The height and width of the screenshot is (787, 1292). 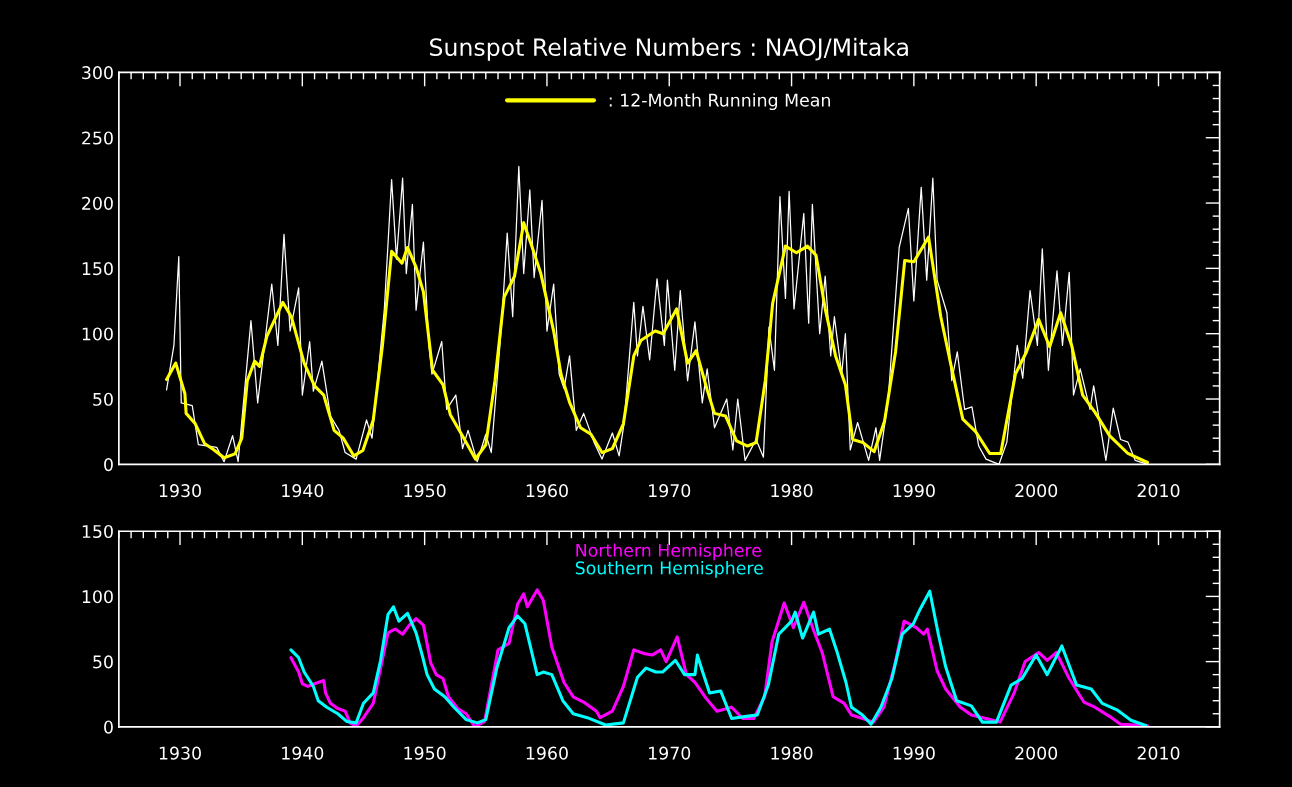 I want to click on y-tick-label: 200, so click(x=97, y=203).